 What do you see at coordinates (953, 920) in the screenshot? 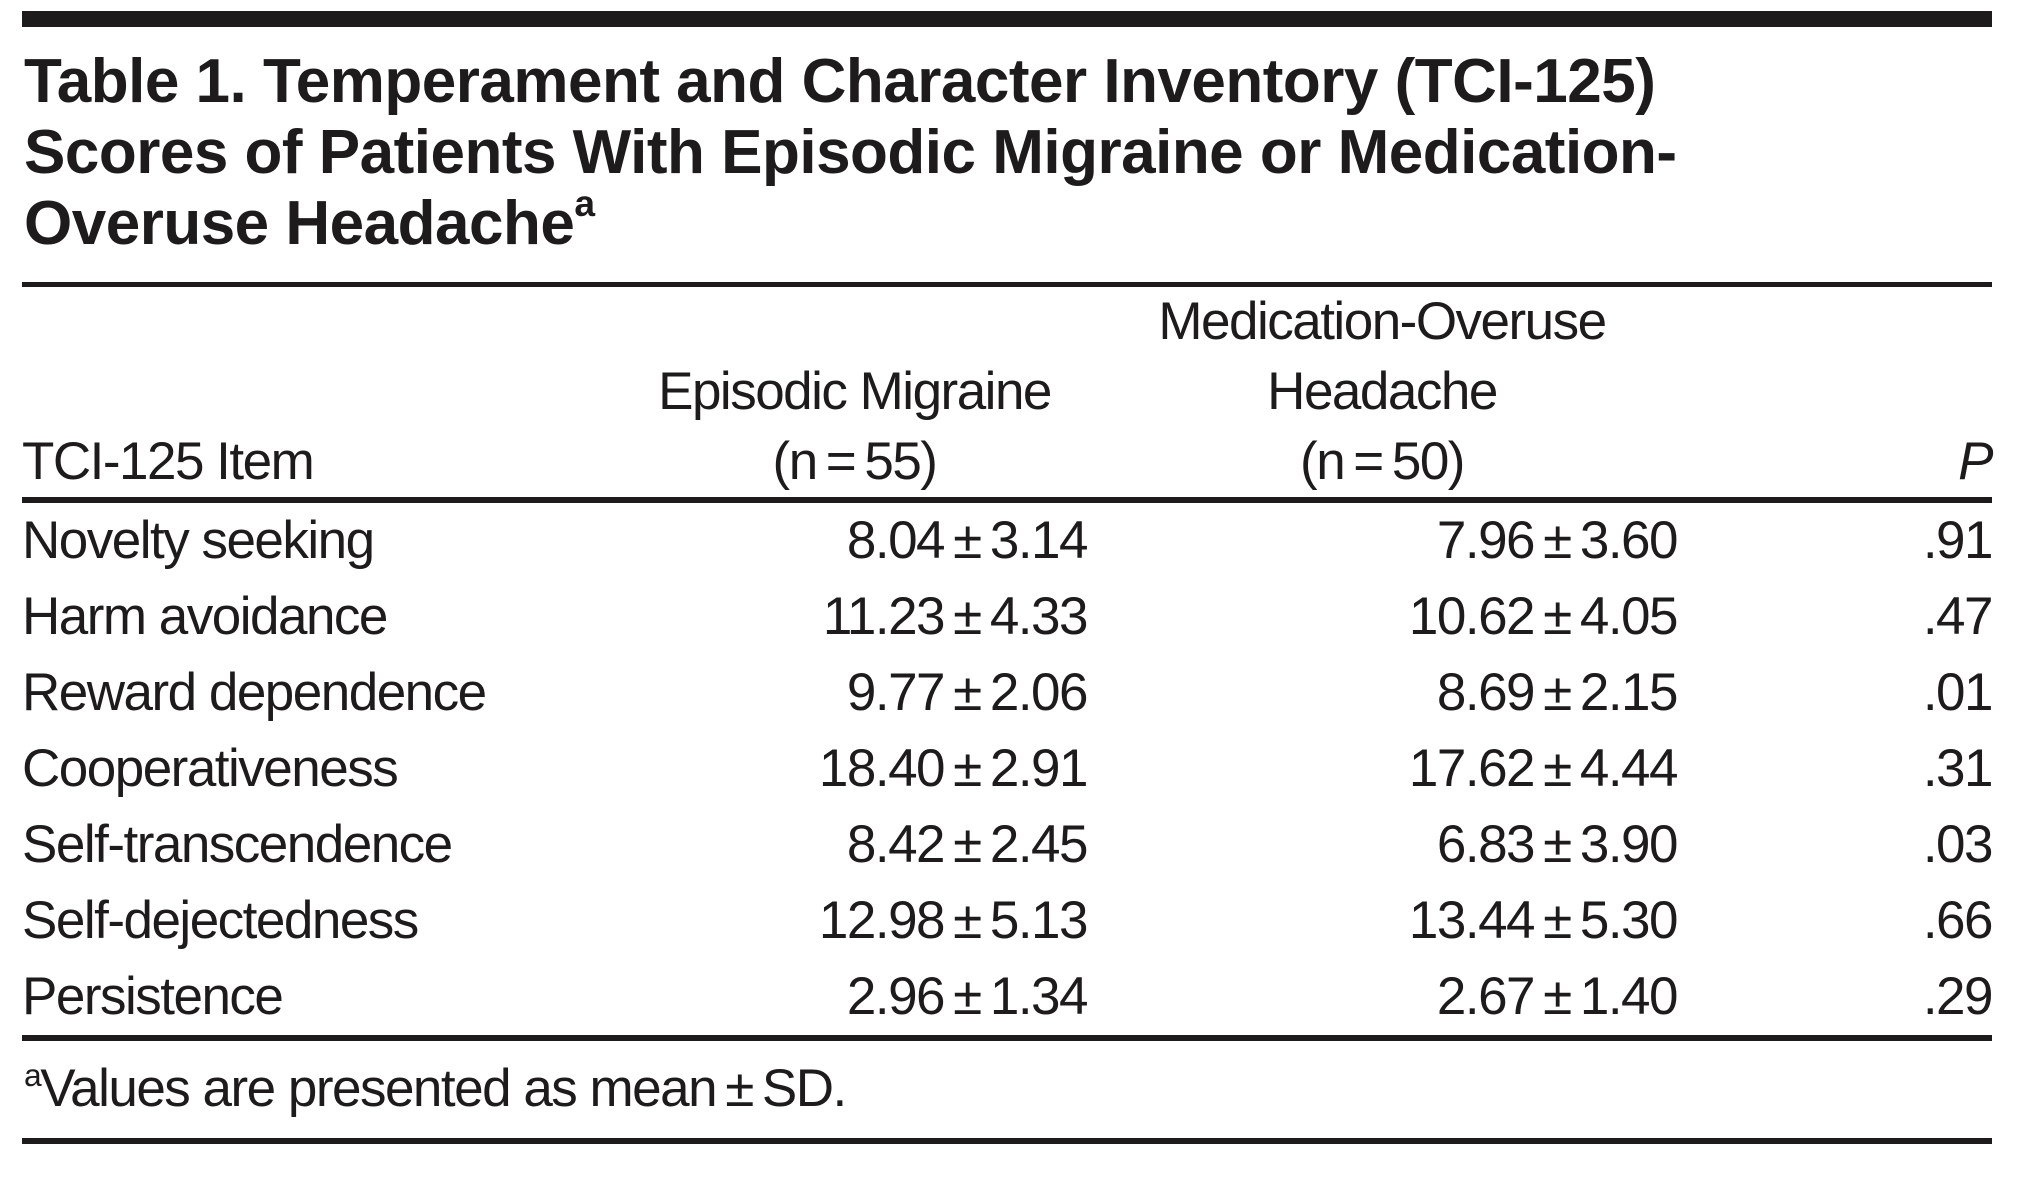
I see `cell-episodic-value: 12.98 ± 5.13` at bounding box center [953, 920].